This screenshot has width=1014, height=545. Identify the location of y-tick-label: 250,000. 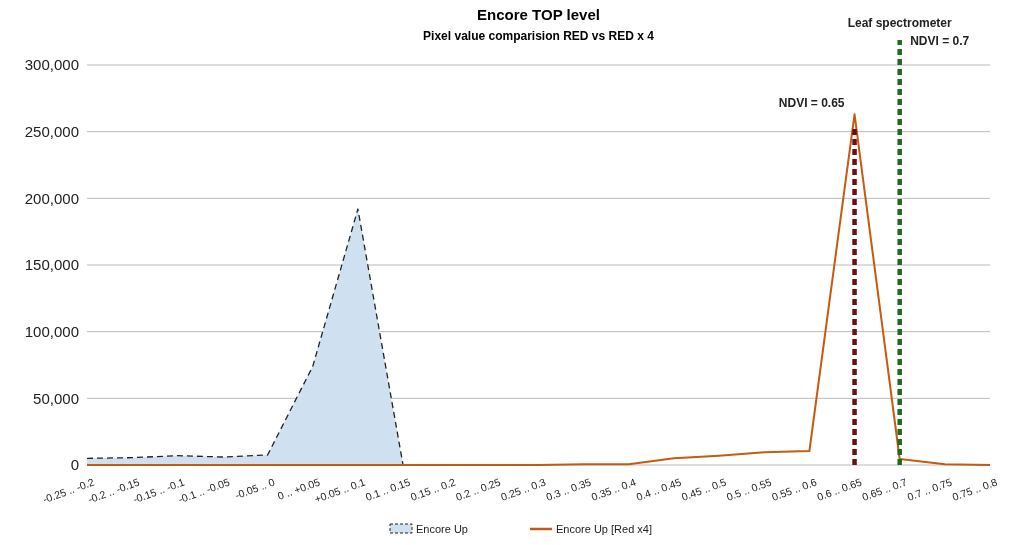
(51, 131).